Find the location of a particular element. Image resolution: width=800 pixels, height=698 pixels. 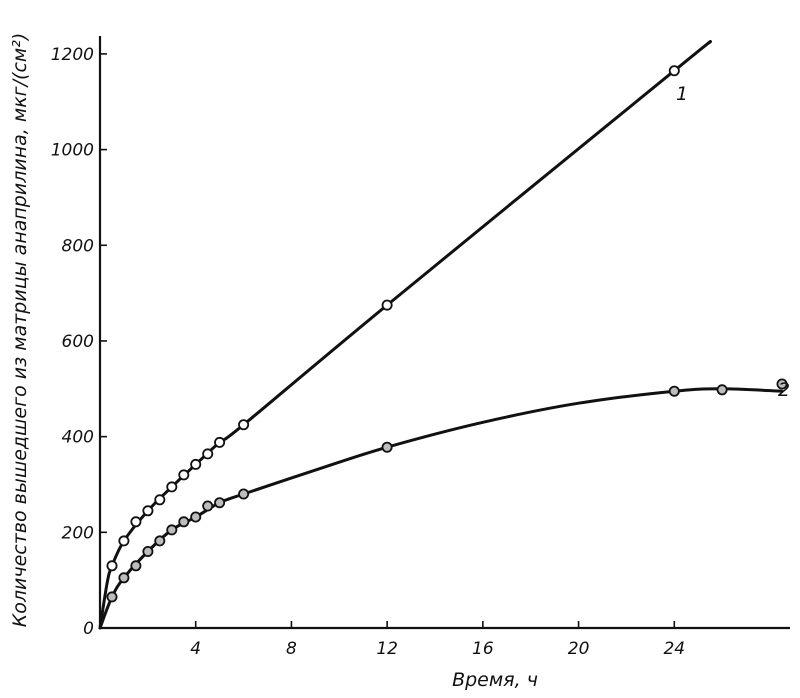

x-tick-label: 4 is located at coordinates (195, 649).